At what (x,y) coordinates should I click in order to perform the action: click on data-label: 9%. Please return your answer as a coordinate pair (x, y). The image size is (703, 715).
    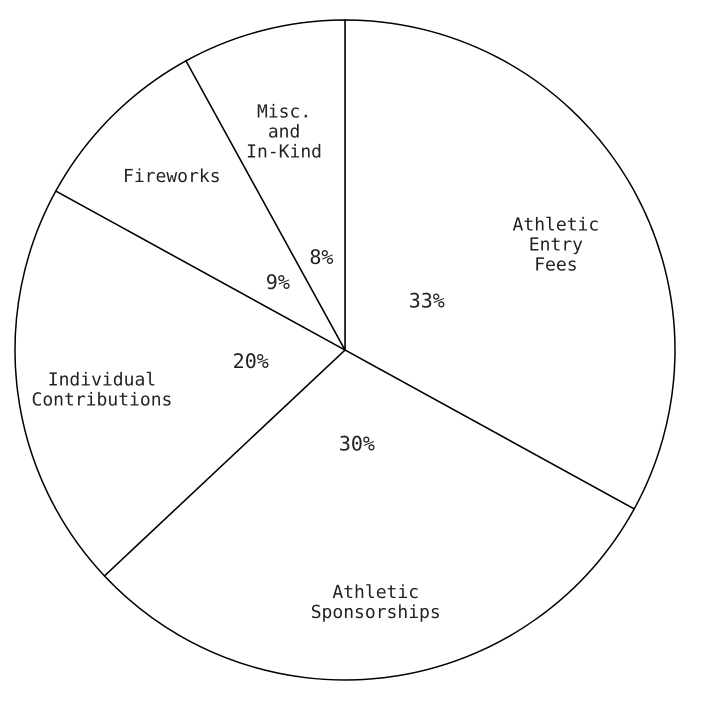
    Looking at the image, I should click on (278, 282).